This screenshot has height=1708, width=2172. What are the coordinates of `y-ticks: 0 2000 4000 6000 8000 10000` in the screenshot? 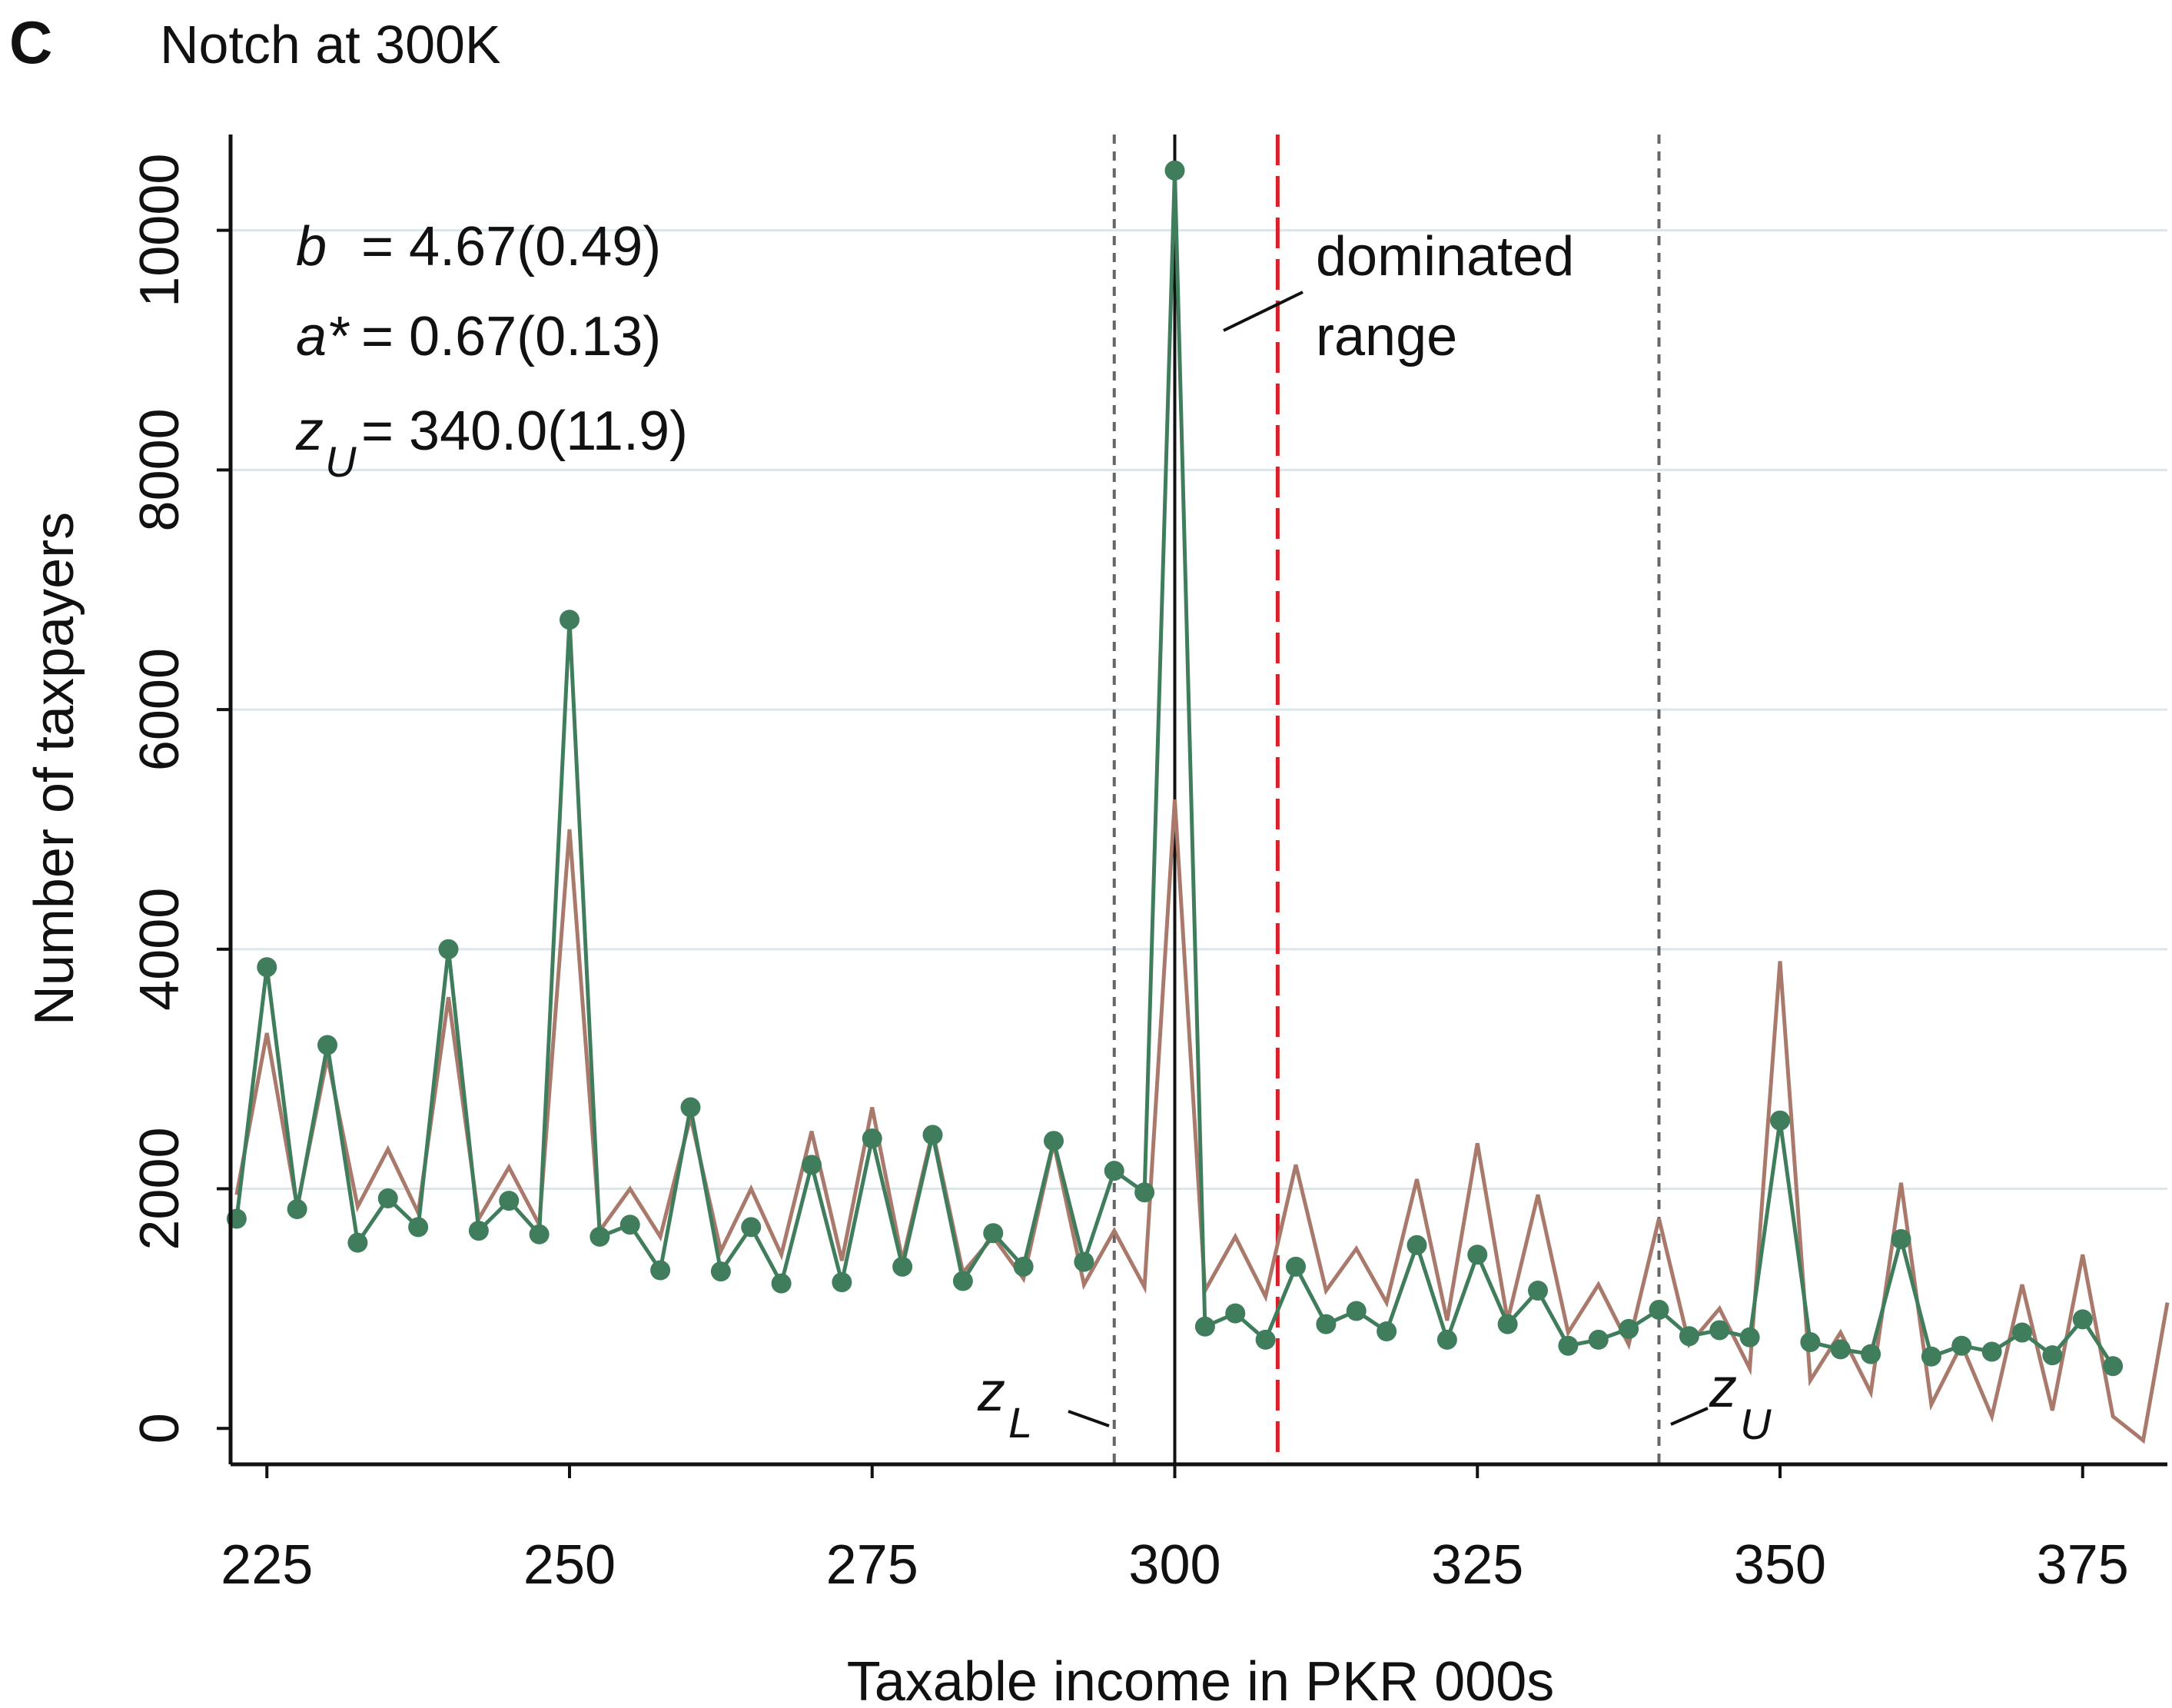 It's located at (180, 799).